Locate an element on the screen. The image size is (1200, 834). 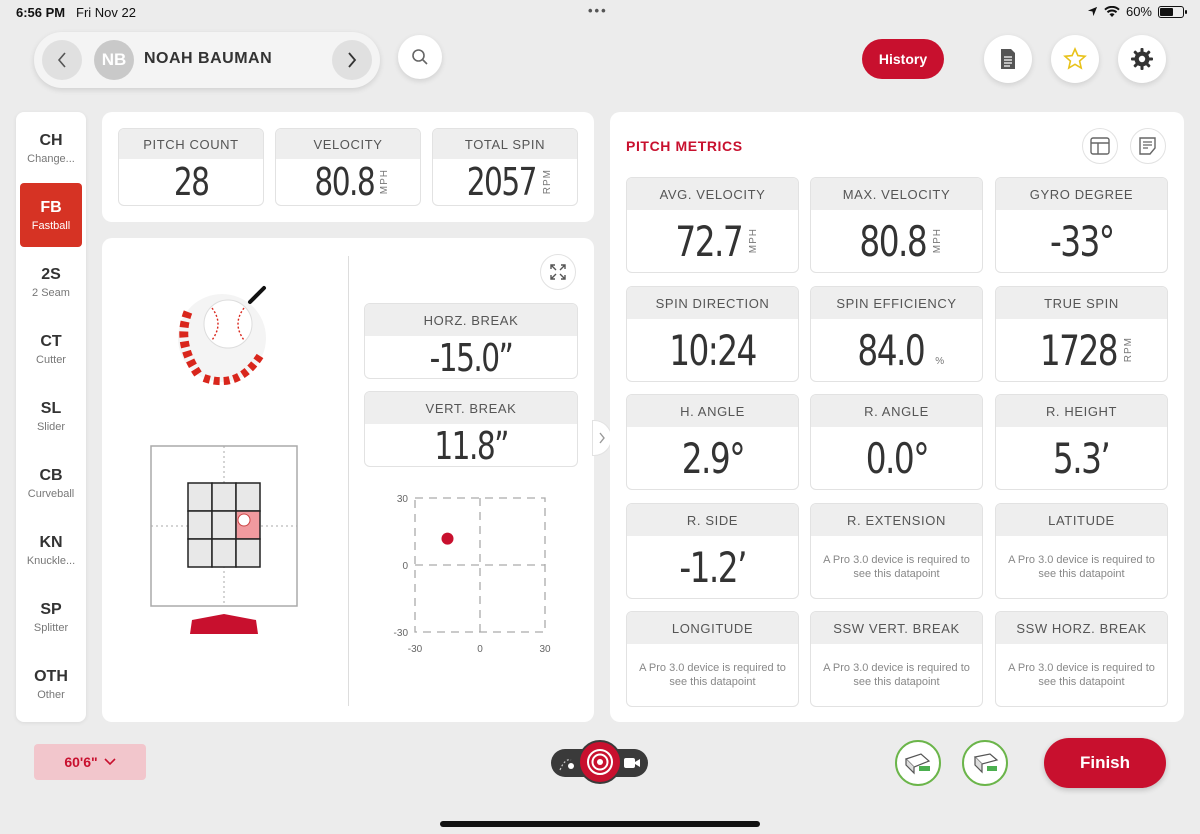
pitch-type-2s: 2S 2 Seam is located at coordinates (51, 282).